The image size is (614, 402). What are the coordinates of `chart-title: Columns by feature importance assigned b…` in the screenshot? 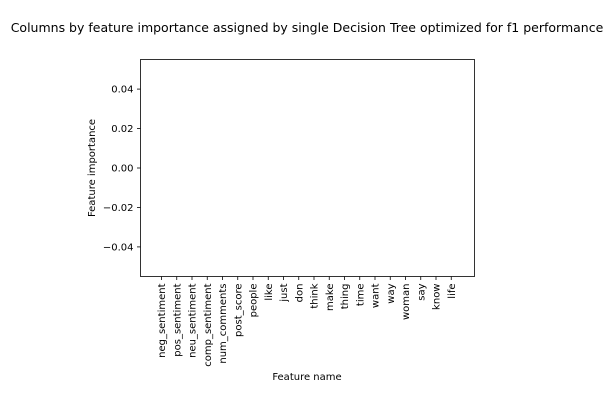 It's located at (307, 27).